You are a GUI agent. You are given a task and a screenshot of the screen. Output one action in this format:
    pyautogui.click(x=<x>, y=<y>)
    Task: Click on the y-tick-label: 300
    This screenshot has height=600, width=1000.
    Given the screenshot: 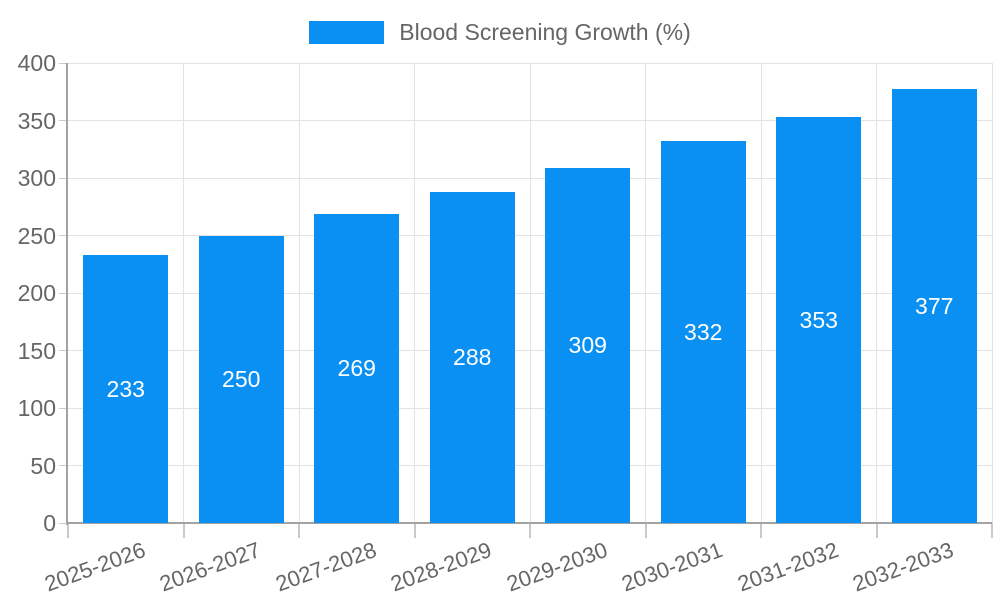 What is the action you would take?
    pyautogui.click(x=36, y=178)
    